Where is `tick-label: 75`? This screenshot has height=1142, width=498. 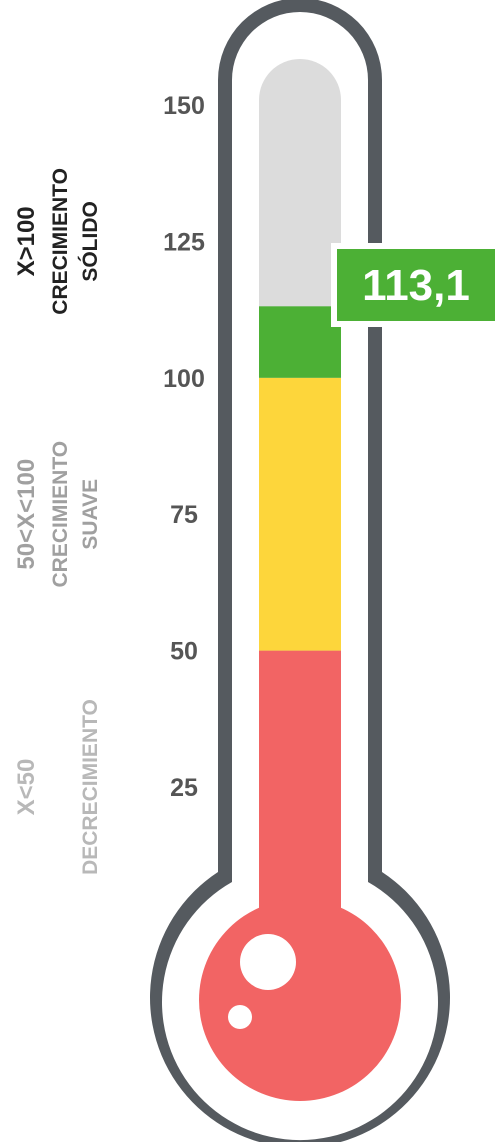 tick-label: 75 is located at coordinates (184, 515).